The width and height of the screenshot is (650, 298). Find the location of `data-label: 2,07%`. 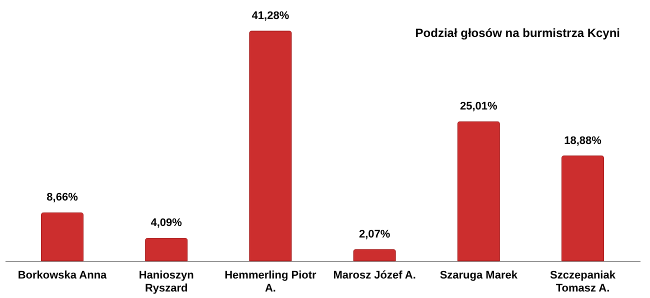

data-label: 2,07% is located at coordinates (374, 234).